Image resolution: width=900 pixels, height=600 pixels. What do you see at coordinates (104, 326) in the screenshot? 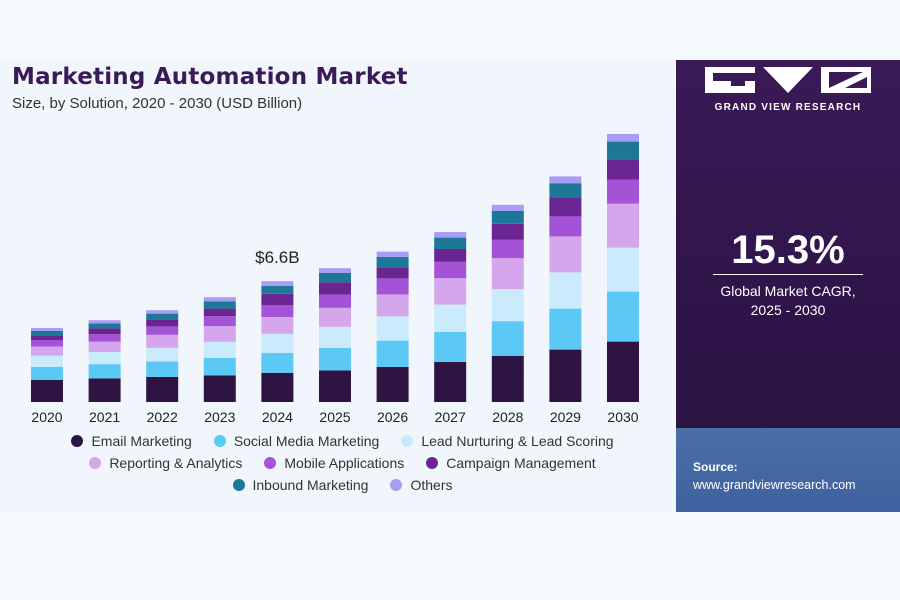
I see `bar-segment-inbound-marketing-2021` at bounding box center [104, 326].